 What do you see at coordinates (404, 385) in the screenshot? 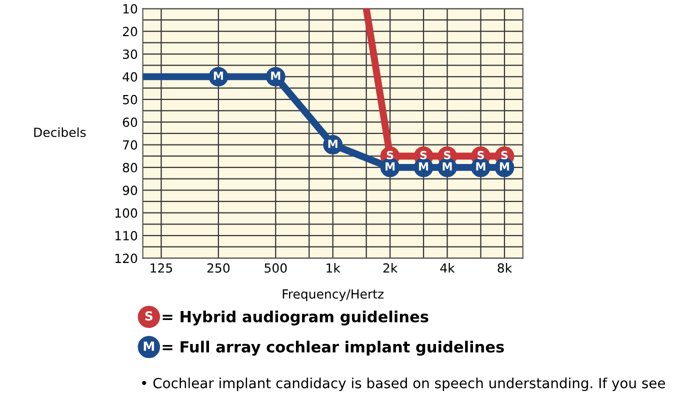
I see `text: • Cochlear implant candidacy is based on speech understanding. If you see` at bounding box center [404, 385].